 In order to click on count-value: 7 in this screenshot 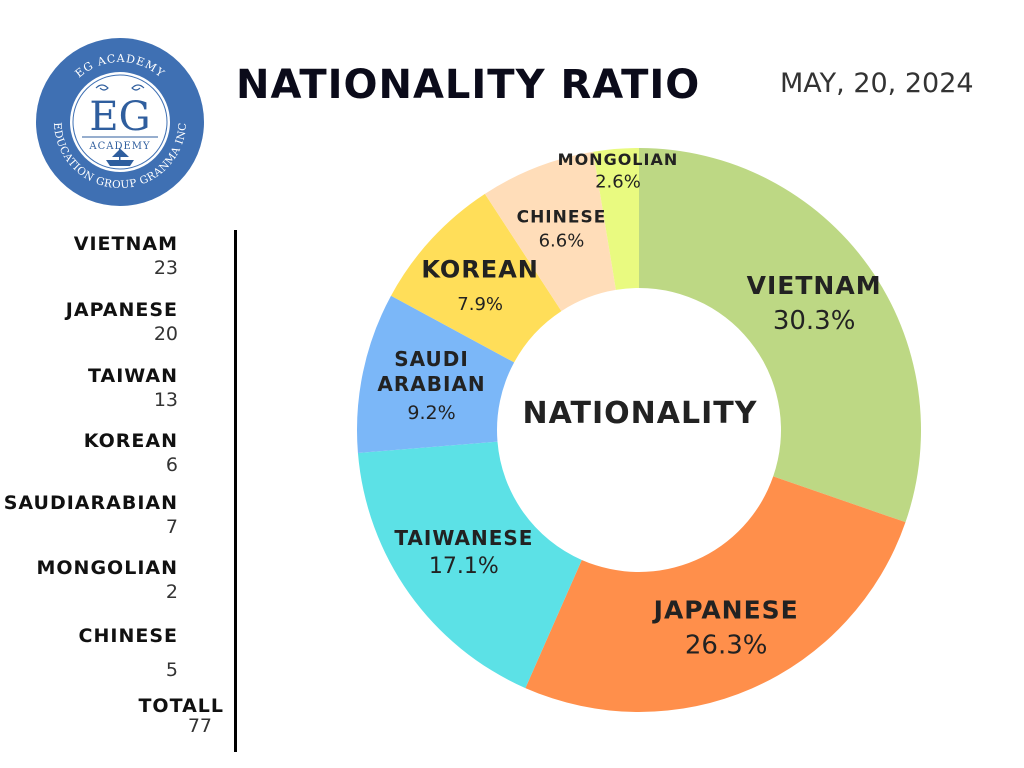, I will do `click(171, 527)`.